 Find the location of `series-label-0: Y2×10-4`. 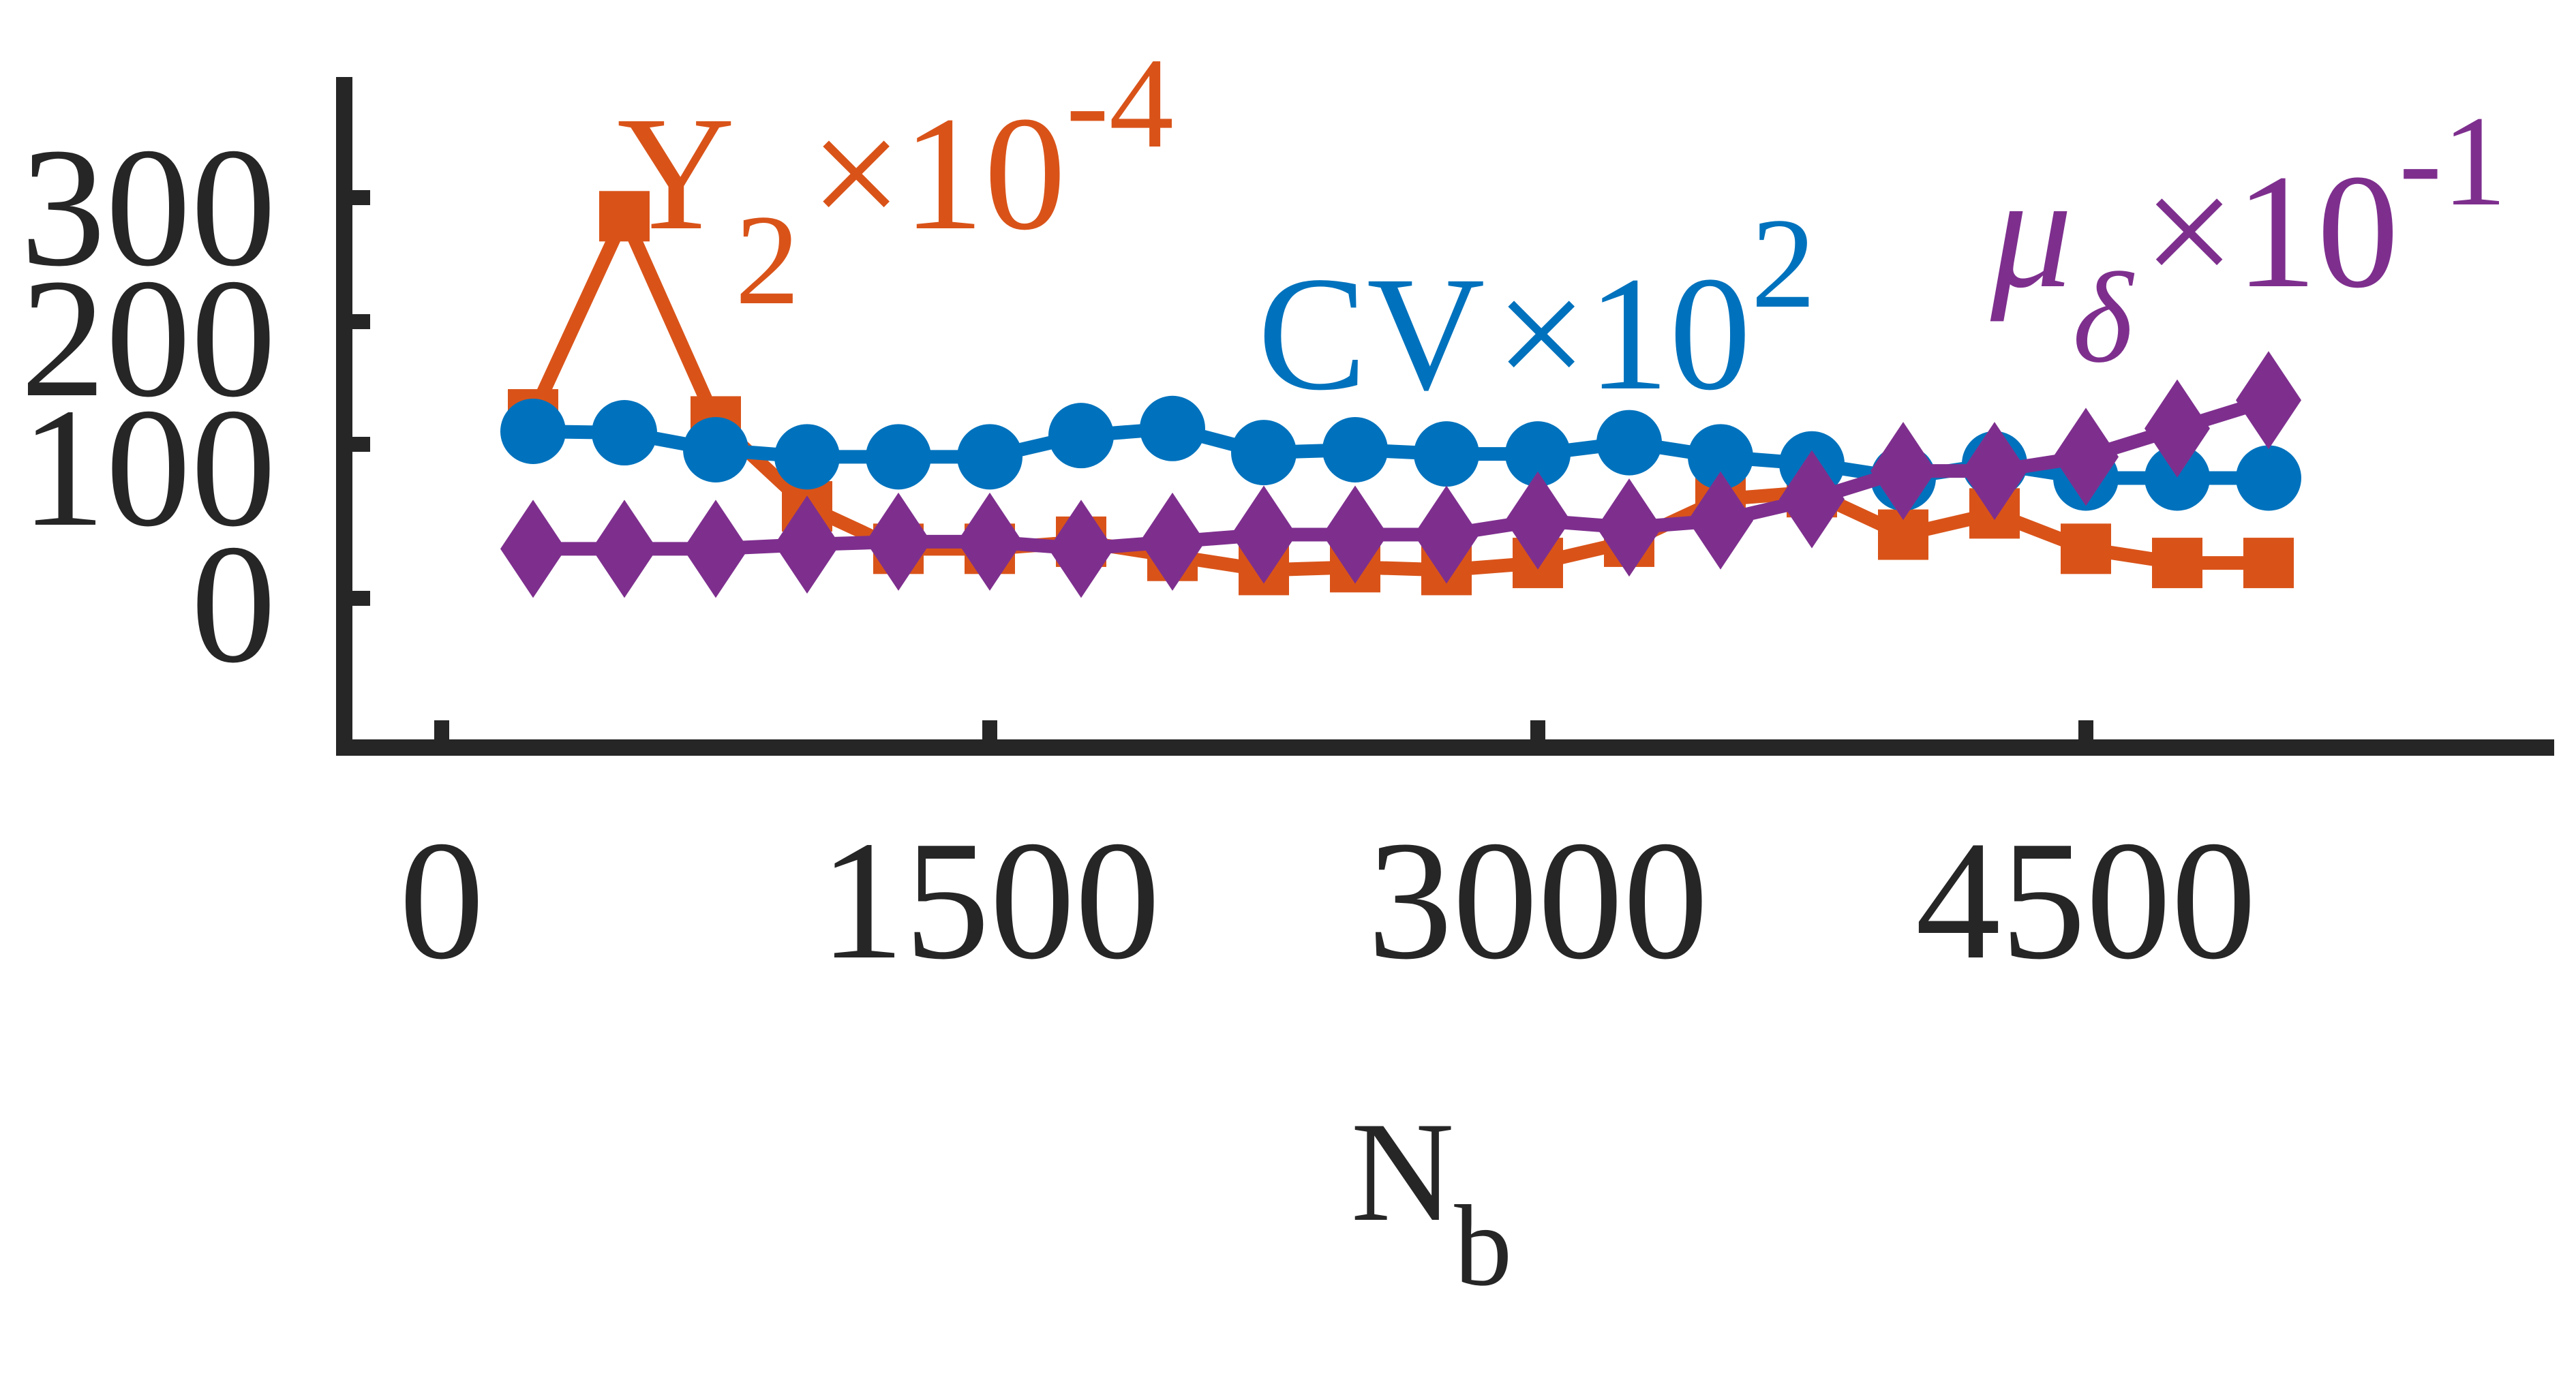

series-label-0: Y2×10-4 is located at coordinates (896, 182).